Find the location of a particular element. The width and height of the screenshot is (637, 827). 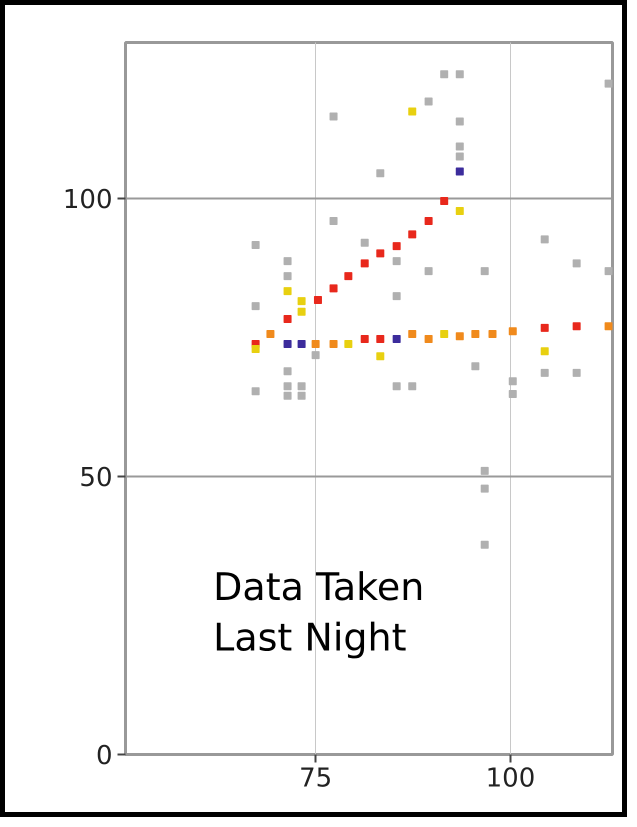

y-tick-label: 50 is located at coordinates (96, 477).